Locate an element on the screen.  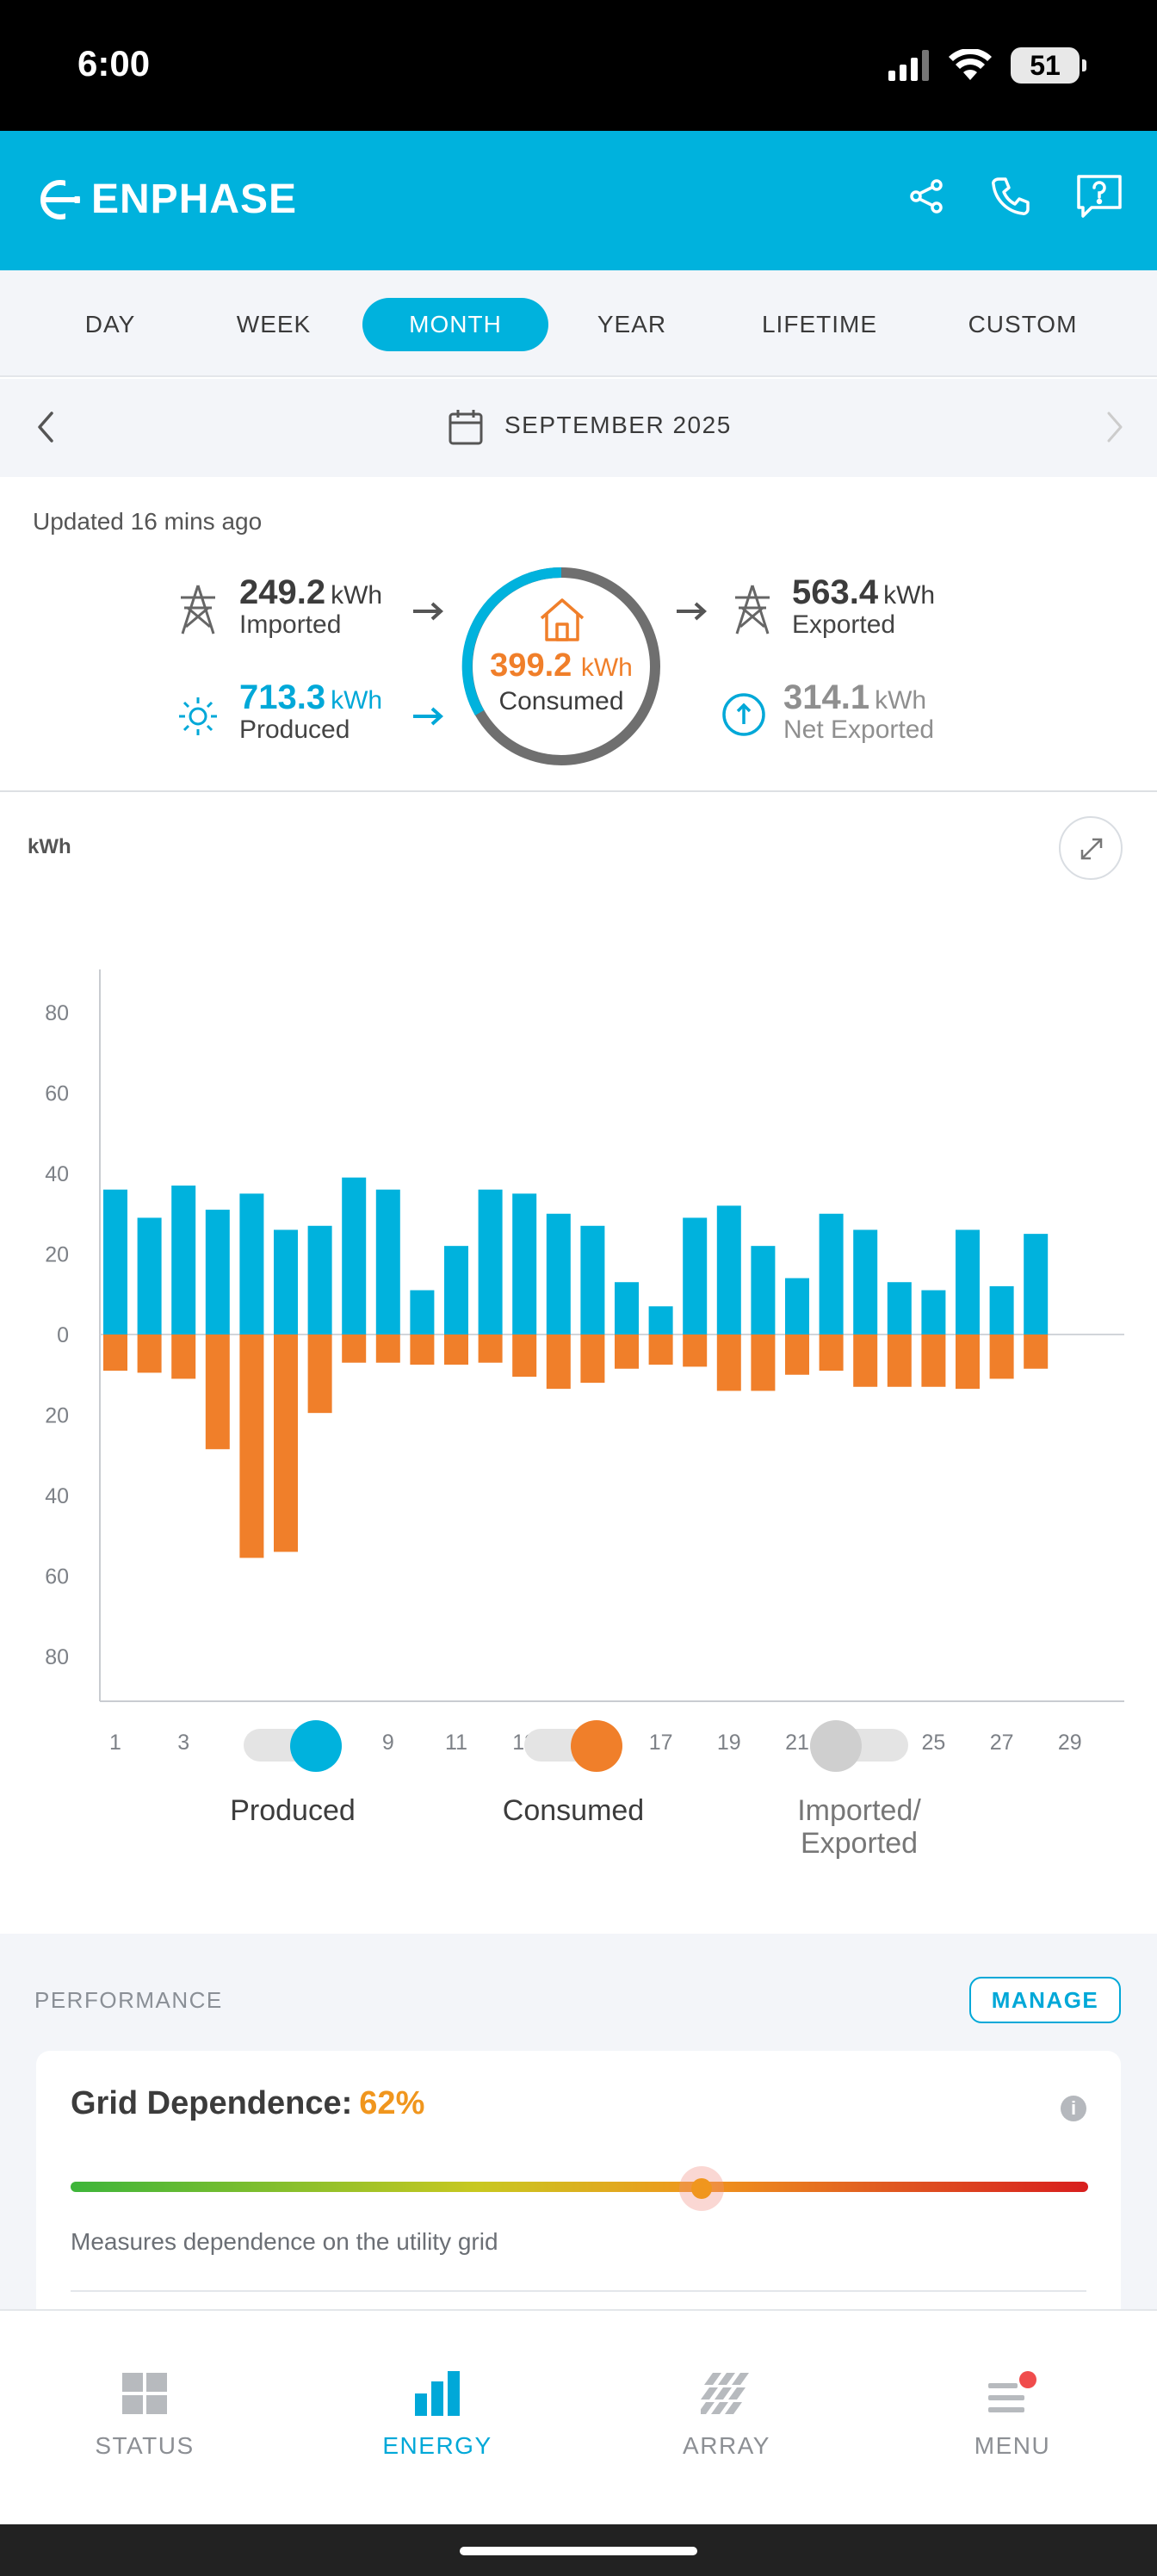
grid-dependence-bar is located at coordinates (579, 2187).